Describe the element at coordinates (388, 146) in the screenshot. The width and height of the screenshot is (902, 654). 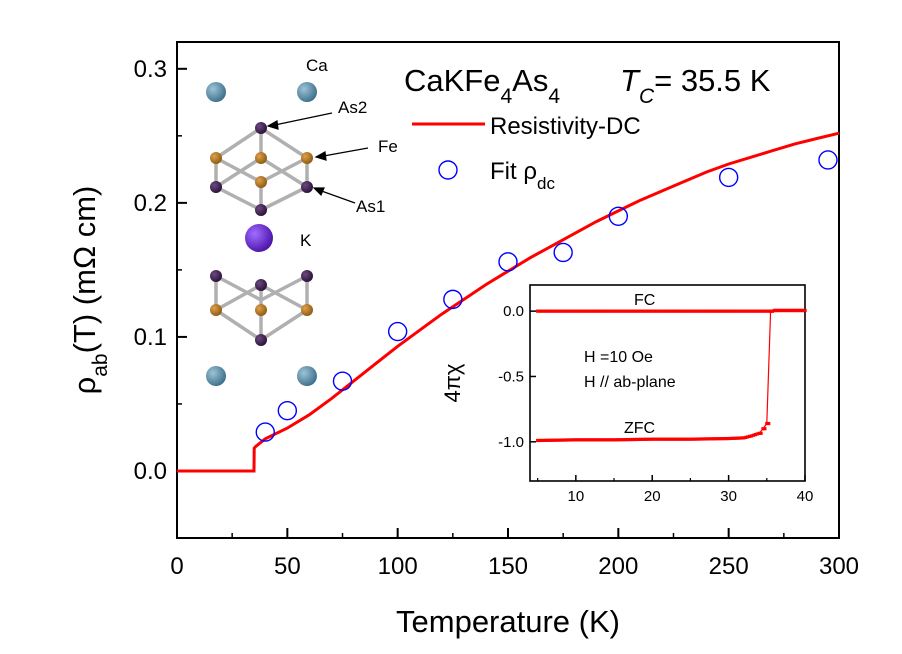
I see `structure-label-fe: Fe` at that location.